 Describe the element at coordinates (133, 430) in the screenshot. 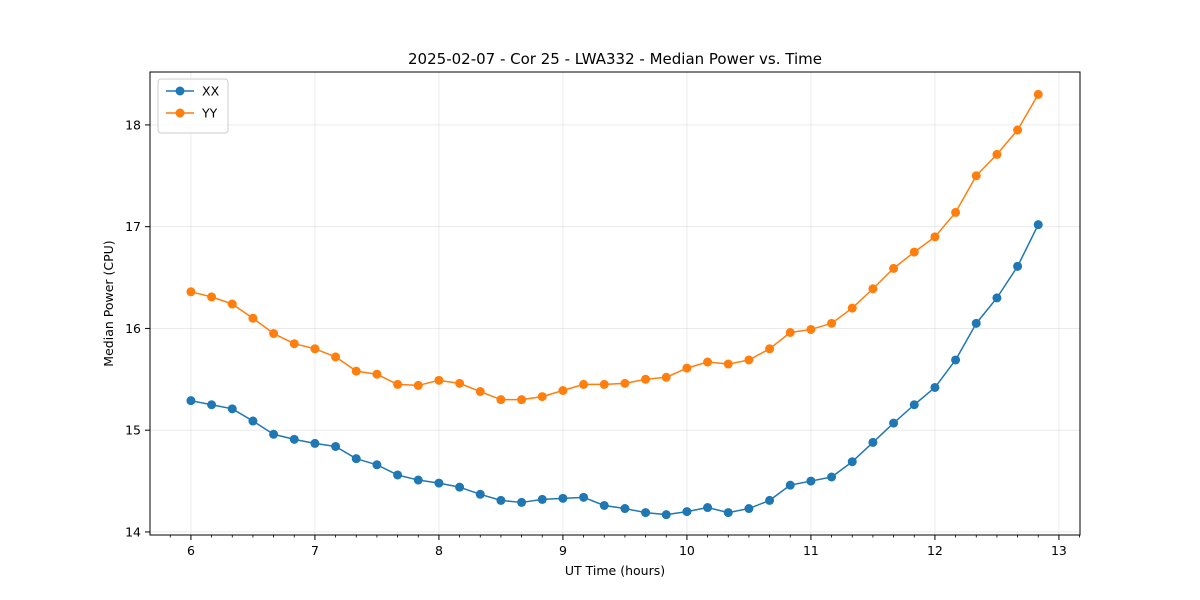

I see `y-tick-label: 15` at that location.